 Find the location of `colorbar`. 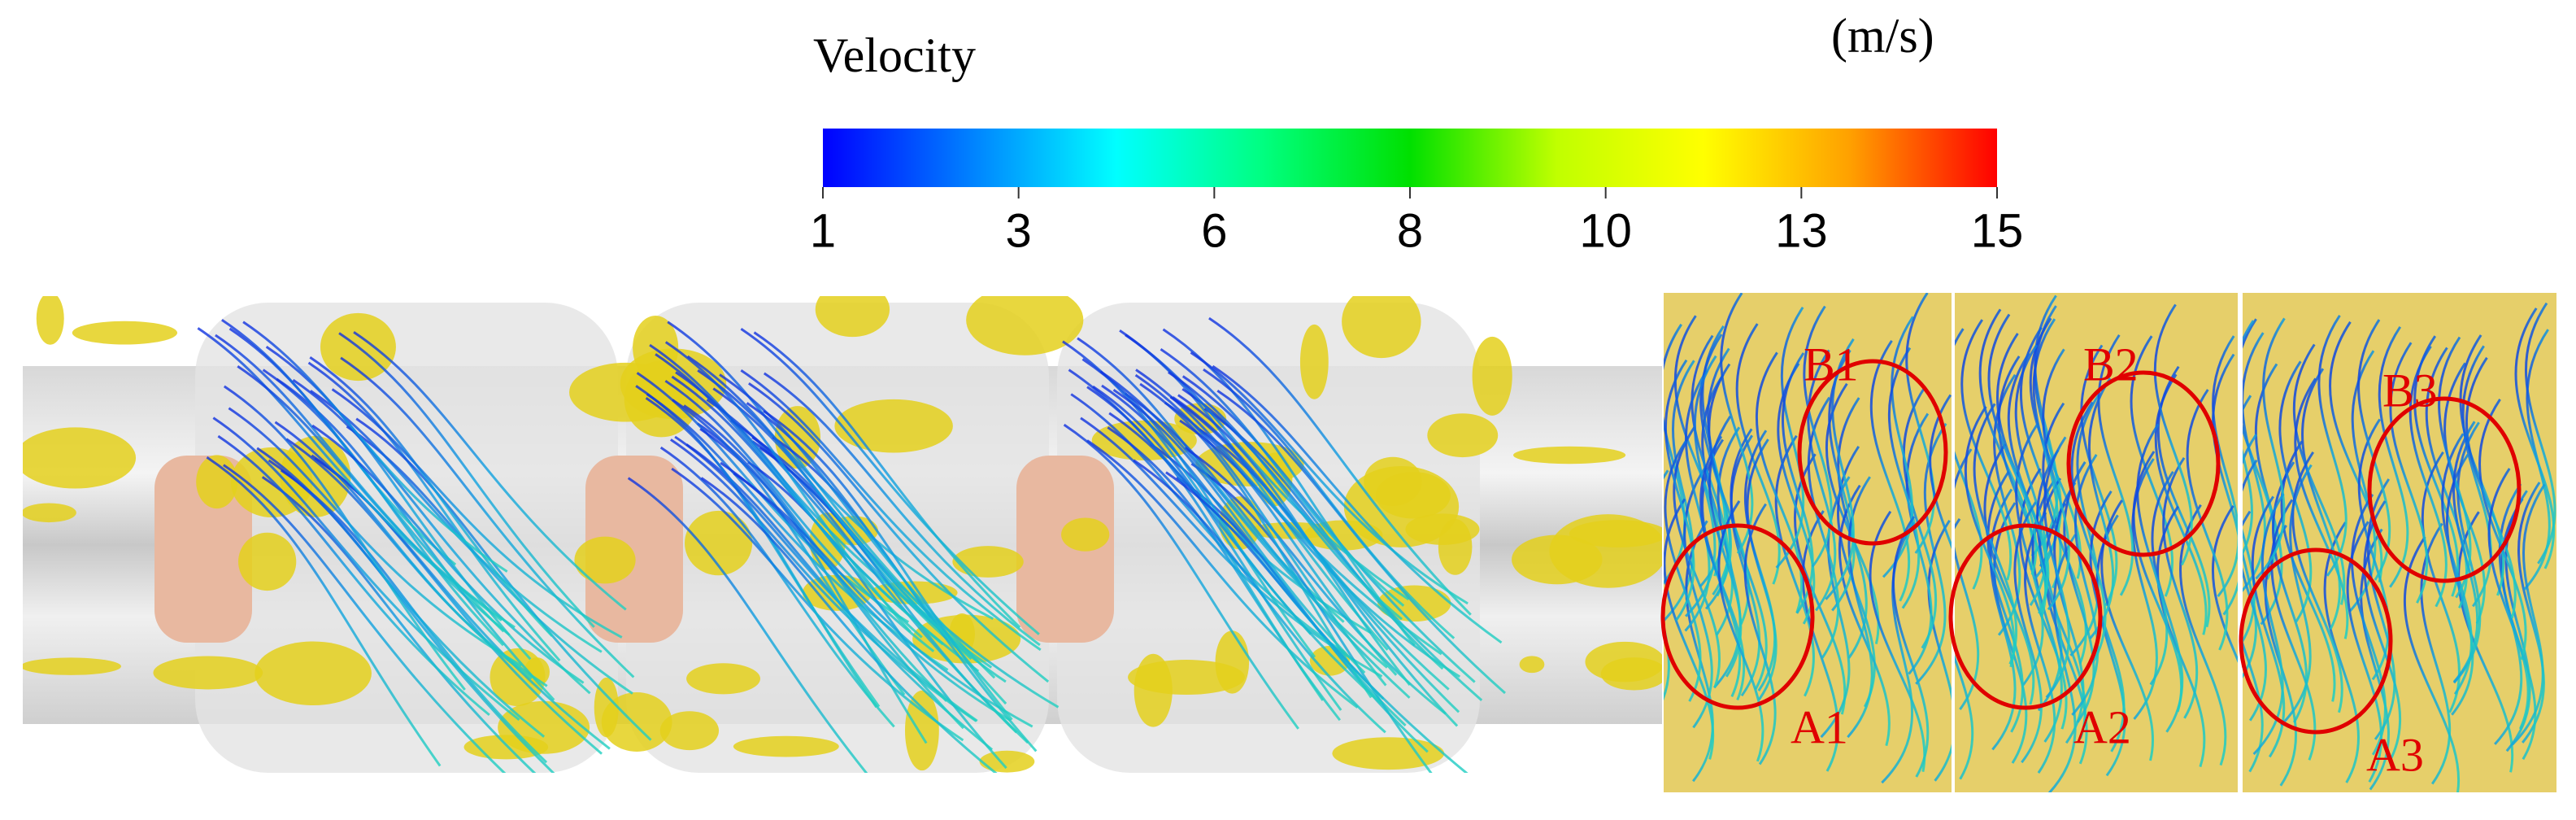

colorbar is located at coordinates (1410, 158).